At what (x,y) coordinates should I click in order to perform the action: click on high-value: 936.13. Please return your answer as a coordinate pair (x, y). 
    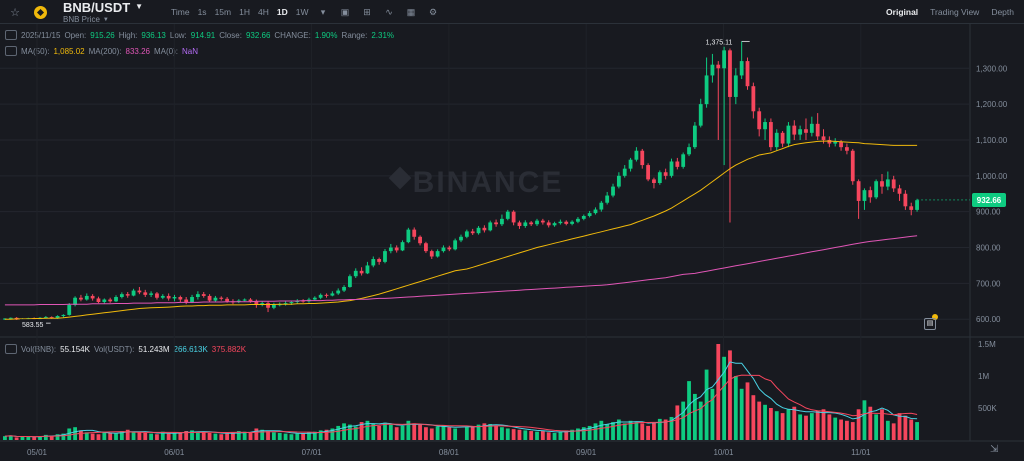
    Looking at the image, I should click on (153, 35).